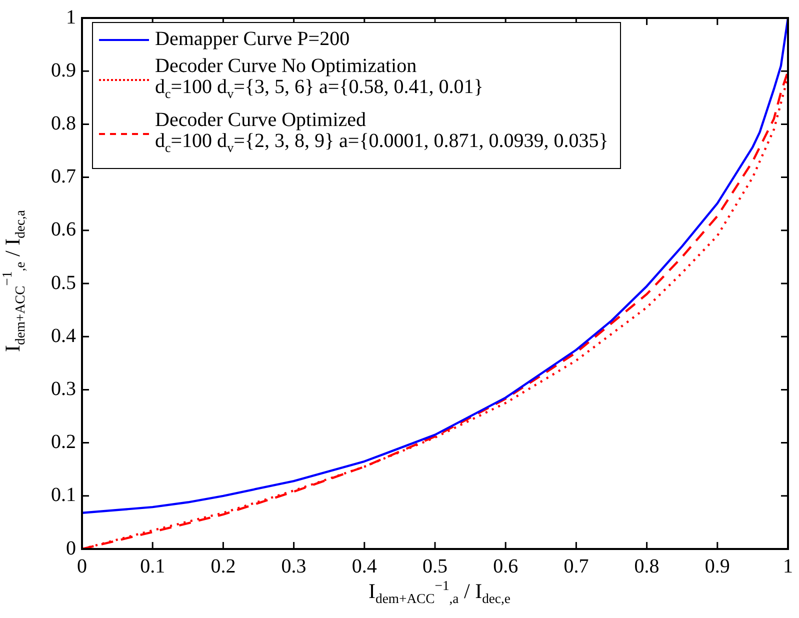 Image resolution: width=799 pixels, height=618 pixels. What do you see at coordinates (381, 133) in the screenshot?
I see `legend-label: Decoder Curve Optimized d$_{c}$=100 d$_{v}$={2, 3, 8, 9} a={0.0001, 0.871, 0.0939, 0.035}` at bounding box center [381, 133].